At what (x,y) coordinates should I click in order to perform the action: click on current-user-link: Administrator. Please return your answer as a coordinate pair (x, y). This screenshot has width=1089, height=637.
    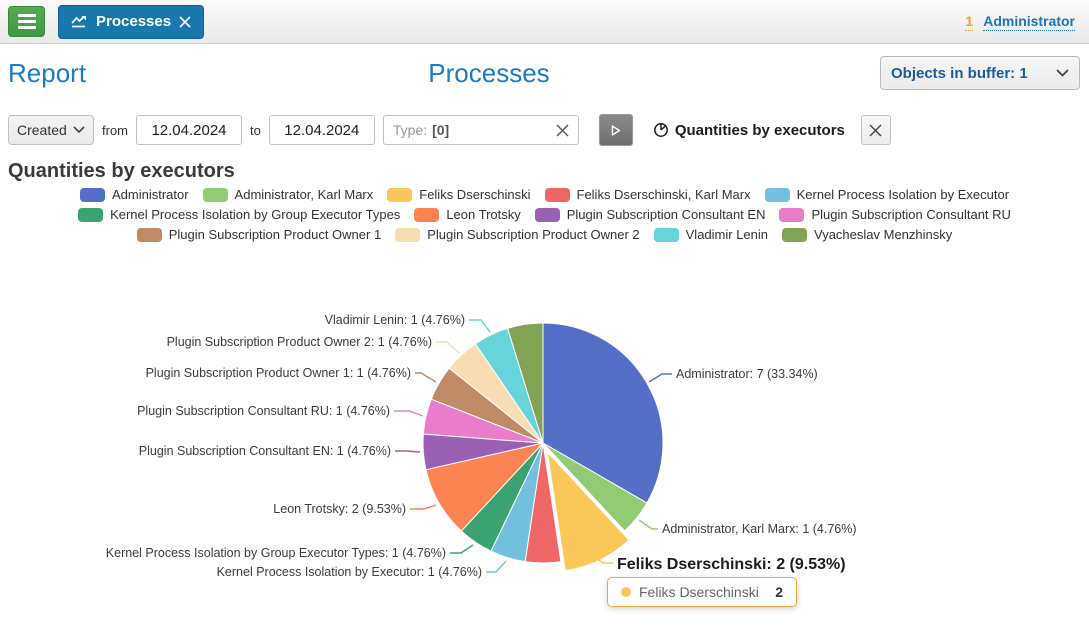
    Looking at the image, I should click on (1029, 21).